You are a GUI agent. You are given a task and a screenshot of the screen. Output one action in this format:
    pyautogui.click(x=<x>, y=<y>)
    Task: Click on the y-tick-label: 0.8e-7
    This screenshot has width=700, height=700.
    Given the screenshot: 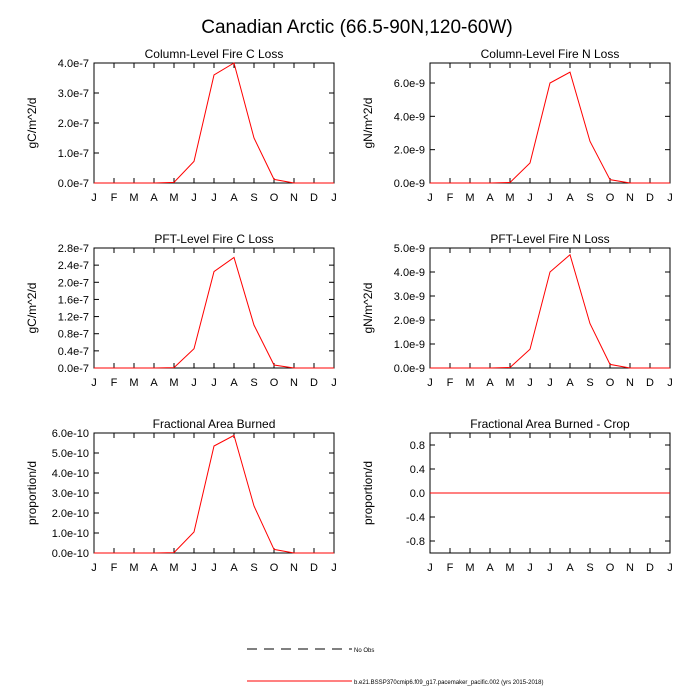 What is the action you would take?
    pyautogui.click(x=73, y=335)
    